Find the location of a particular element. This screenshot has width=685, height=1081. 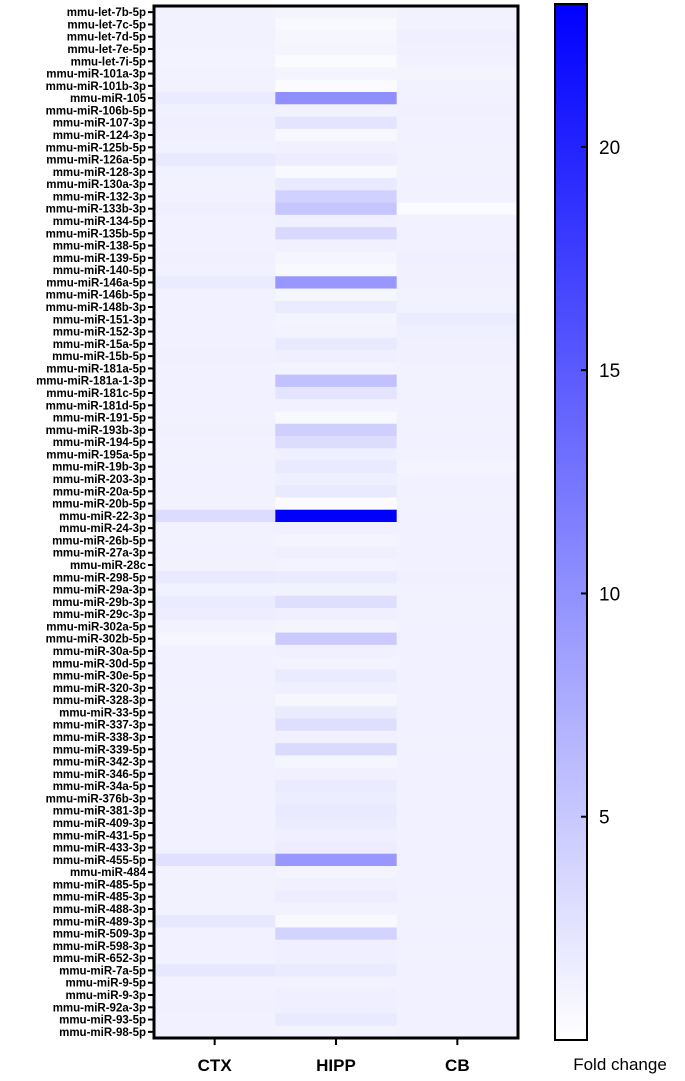

row-label: mmu-miR-124-3p is located at coordinates (99, 136).